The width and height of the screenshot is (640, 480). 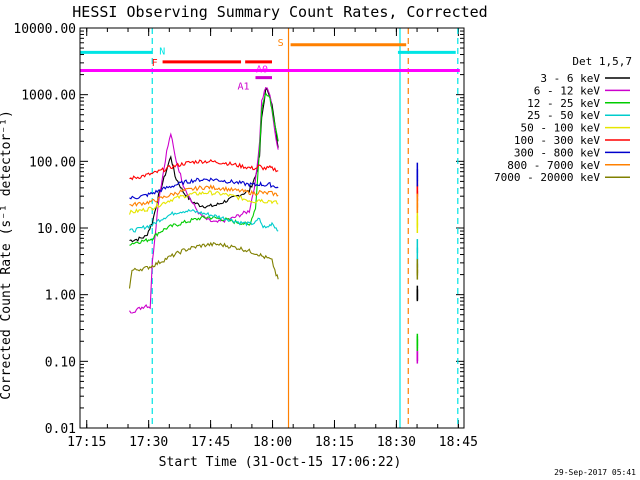 I want to click on flag-label-A1: A1, so click(x=243, y=87).